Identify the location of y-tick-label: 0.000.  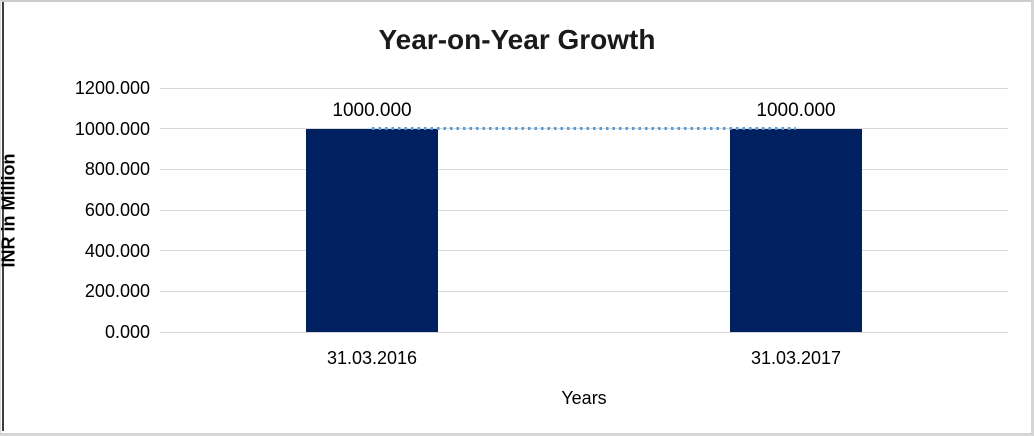
(127, 332).